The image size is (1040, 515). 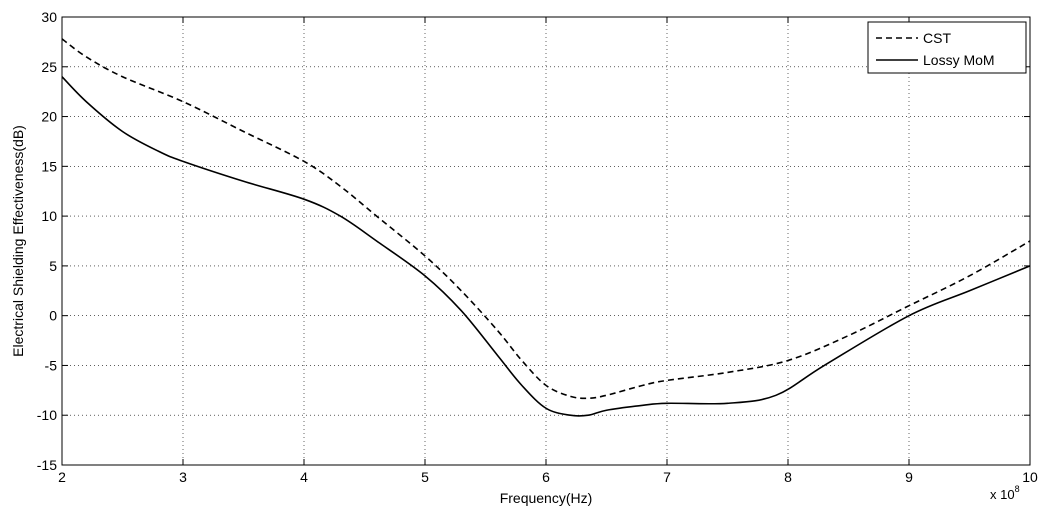 What do you see at coordinates (47, 465) in the screenshot?
I see `y-tick-label: -15` at bounding box center [47, 465].